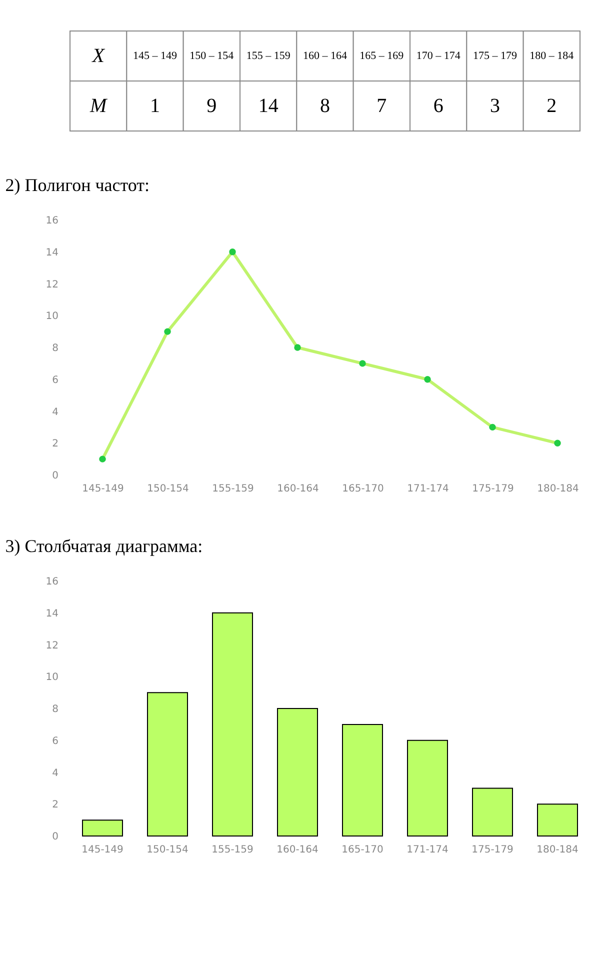  Describe the element at coordinates (495, 106) in the screenshot. I see `data-label: 3` at that location.